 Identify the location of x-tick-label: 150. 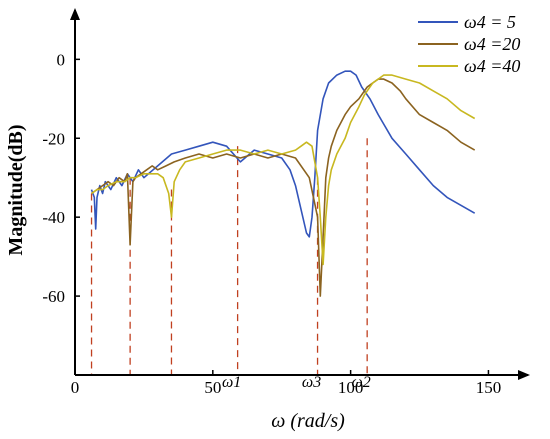
(489, 387).